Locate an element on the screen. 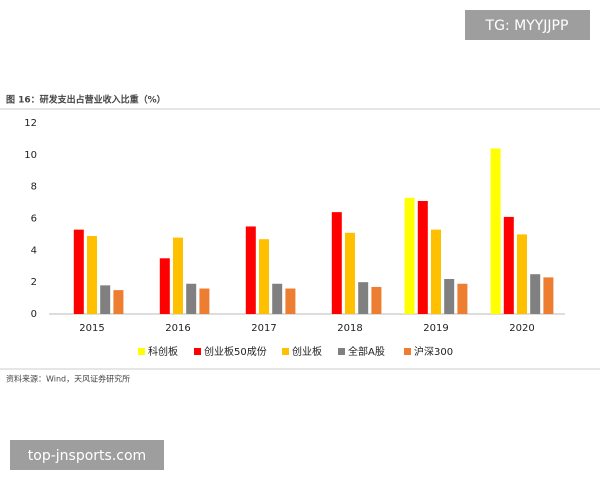  watermark: top-jnsports.com is located at coordinates (87, 456).